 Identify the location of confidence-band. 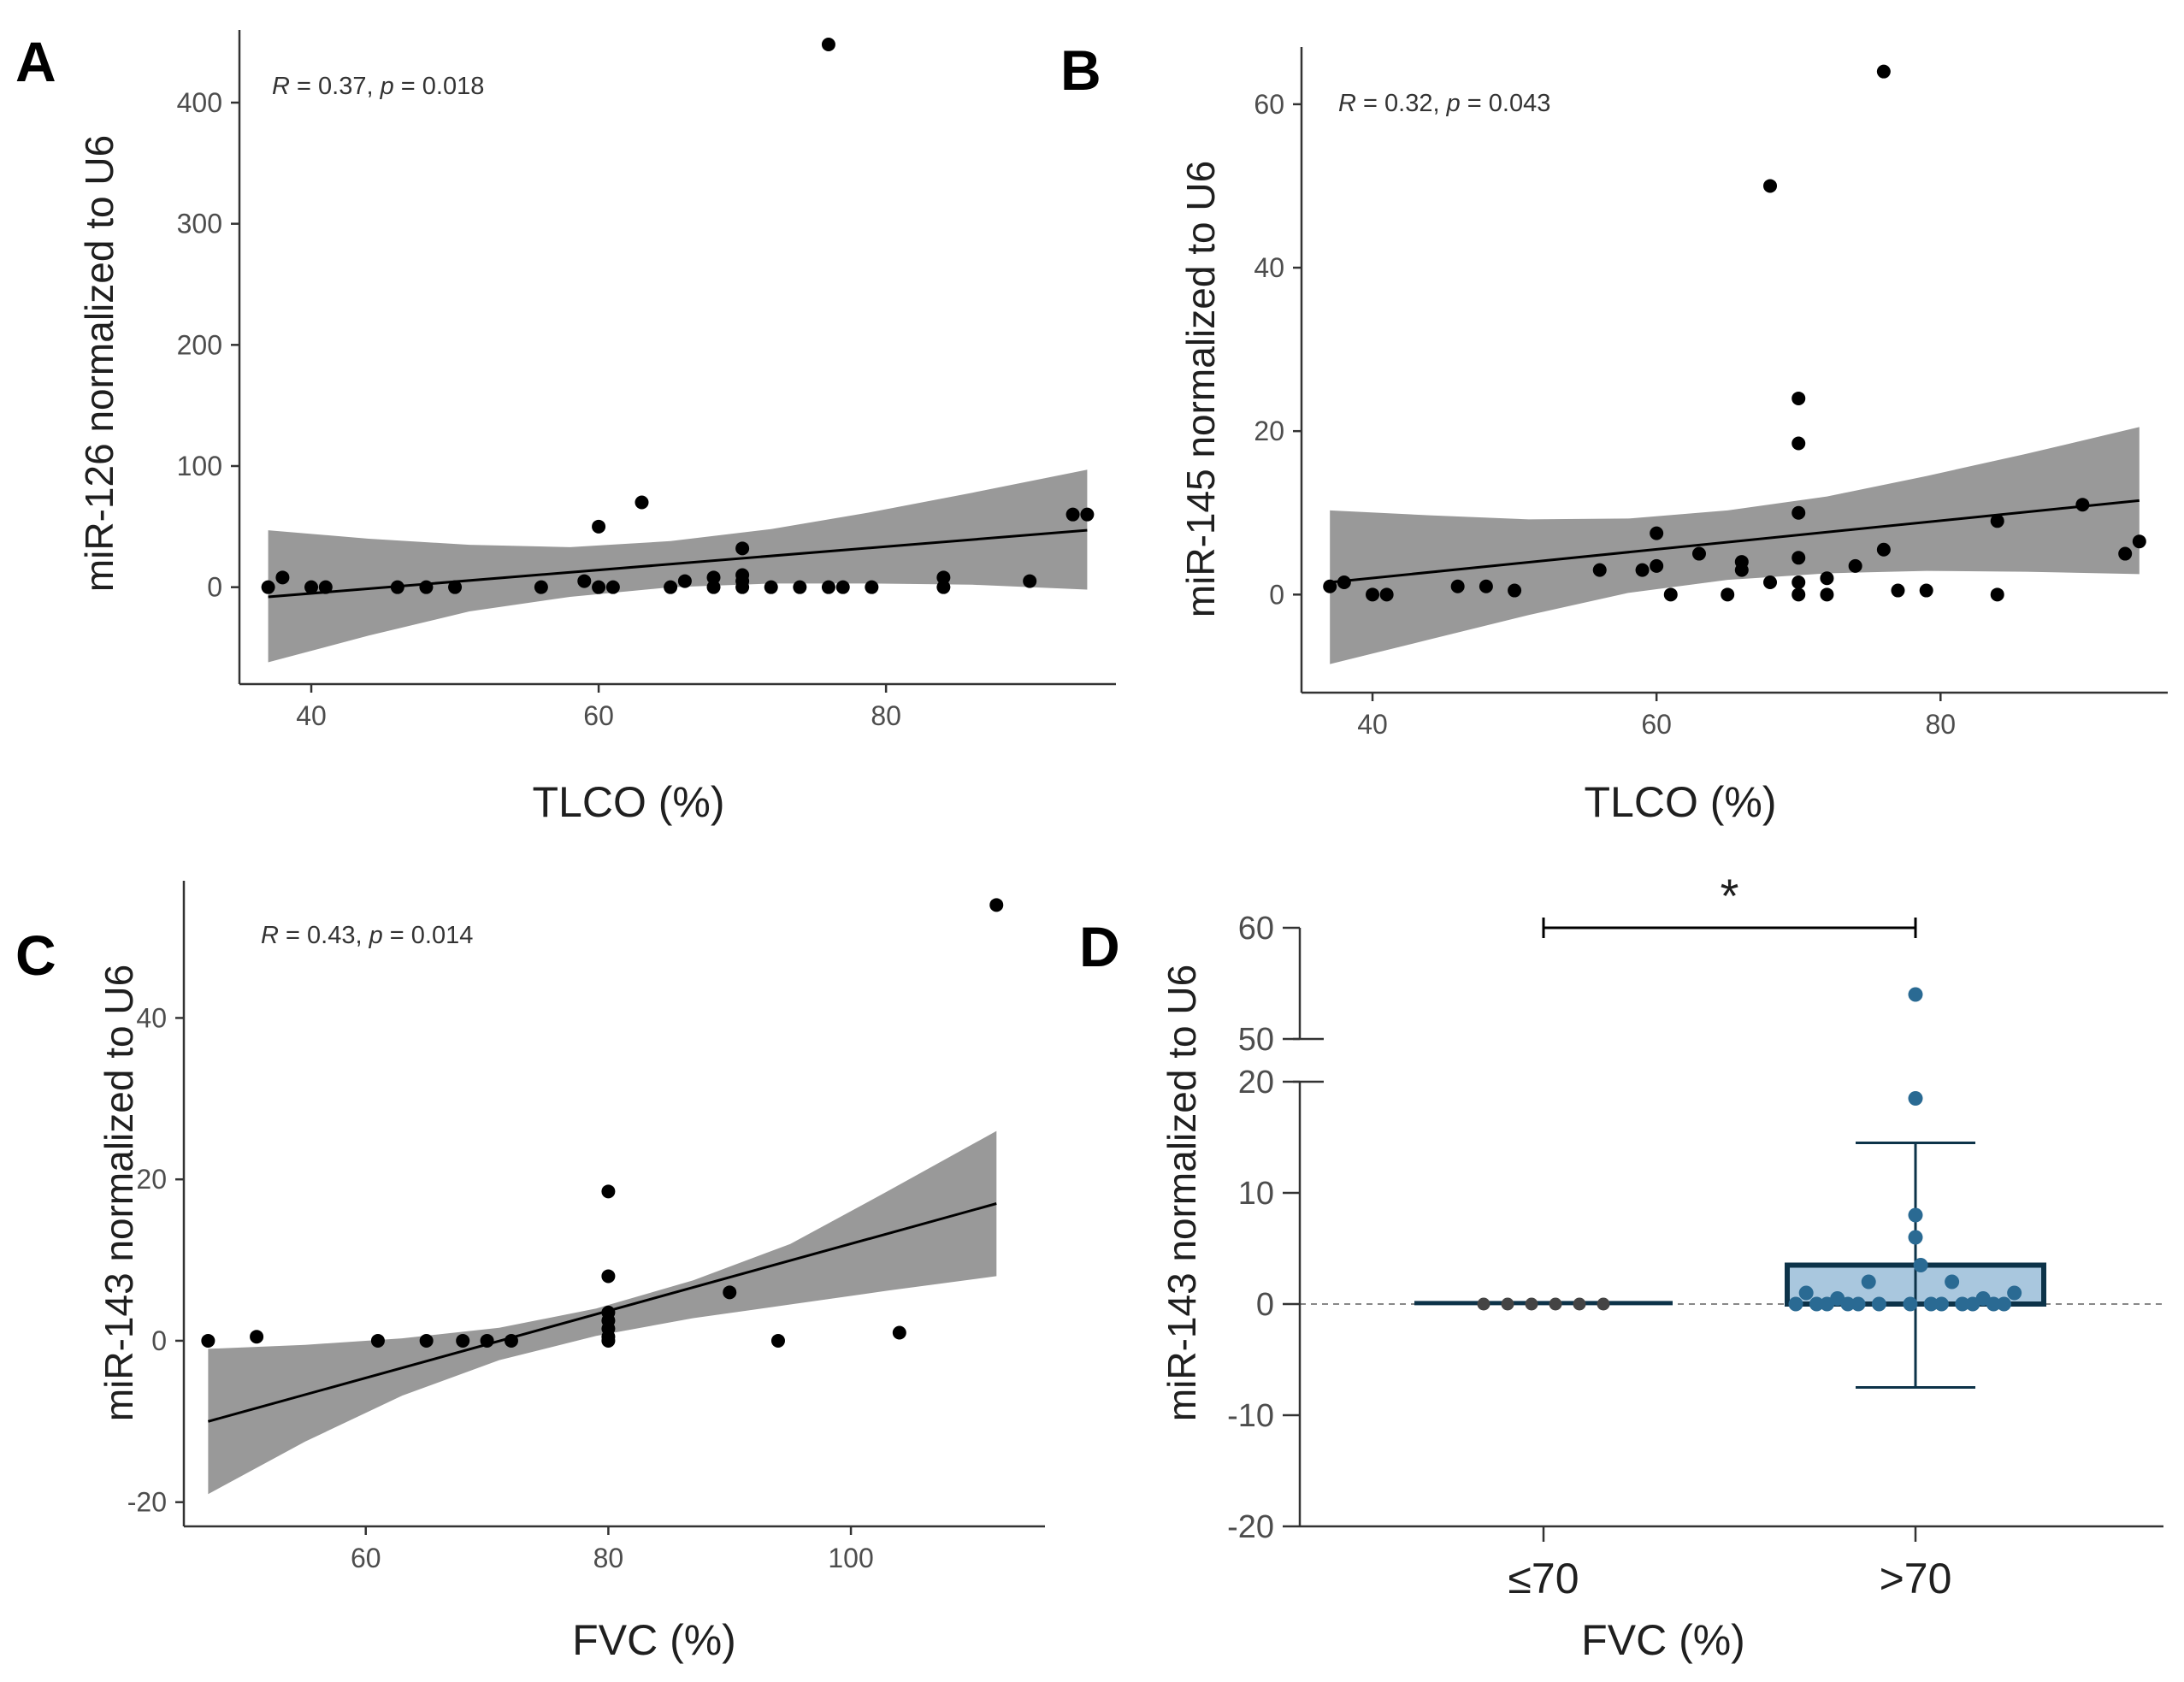
(678, 566).